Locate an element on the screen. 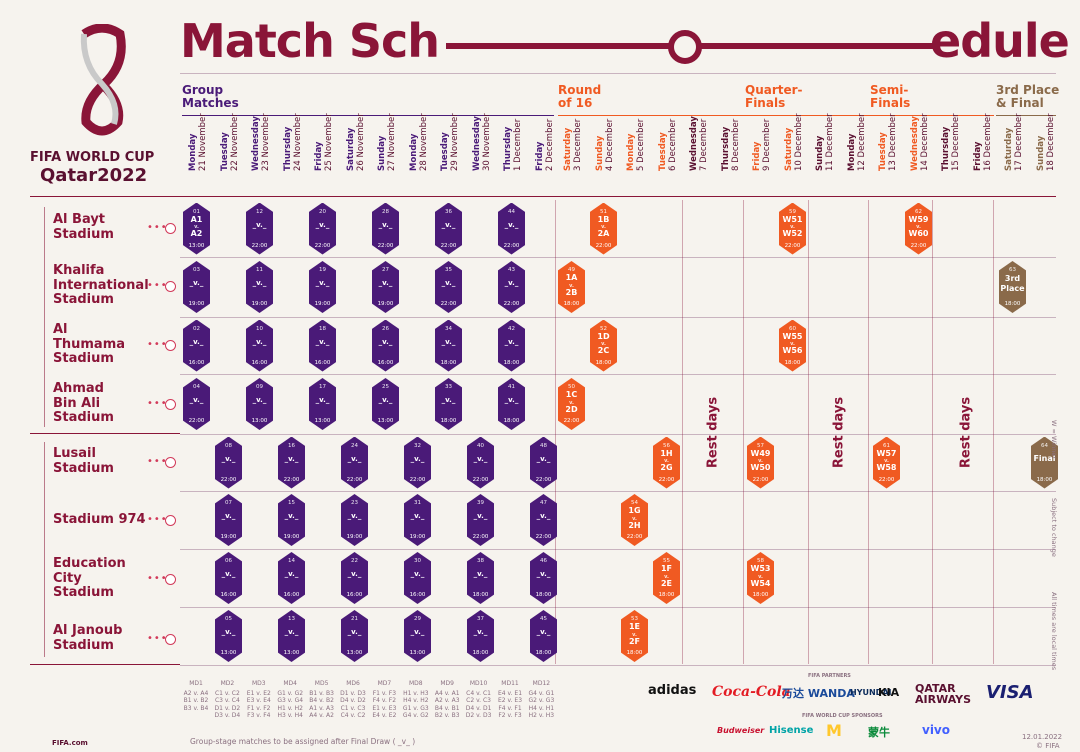 The height and width of the screenshot is (752, 1080). stadium-name: Lusail Stadium is located at coordinates (83, 461).